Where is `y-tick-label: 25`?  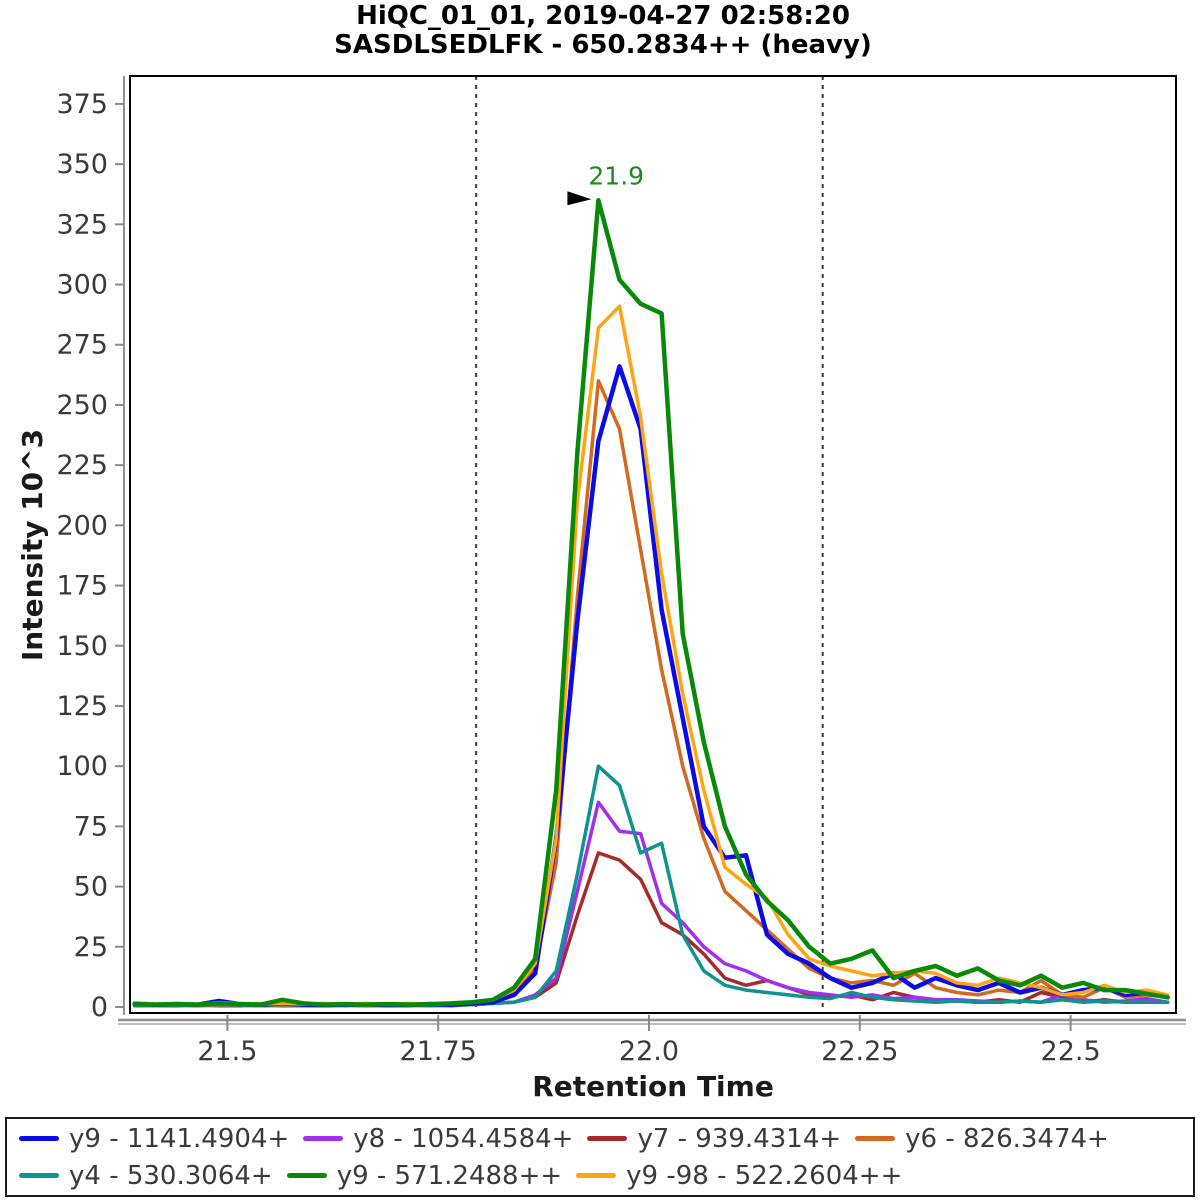
y-tick-label: 25 is located at coordinates (91, 947).